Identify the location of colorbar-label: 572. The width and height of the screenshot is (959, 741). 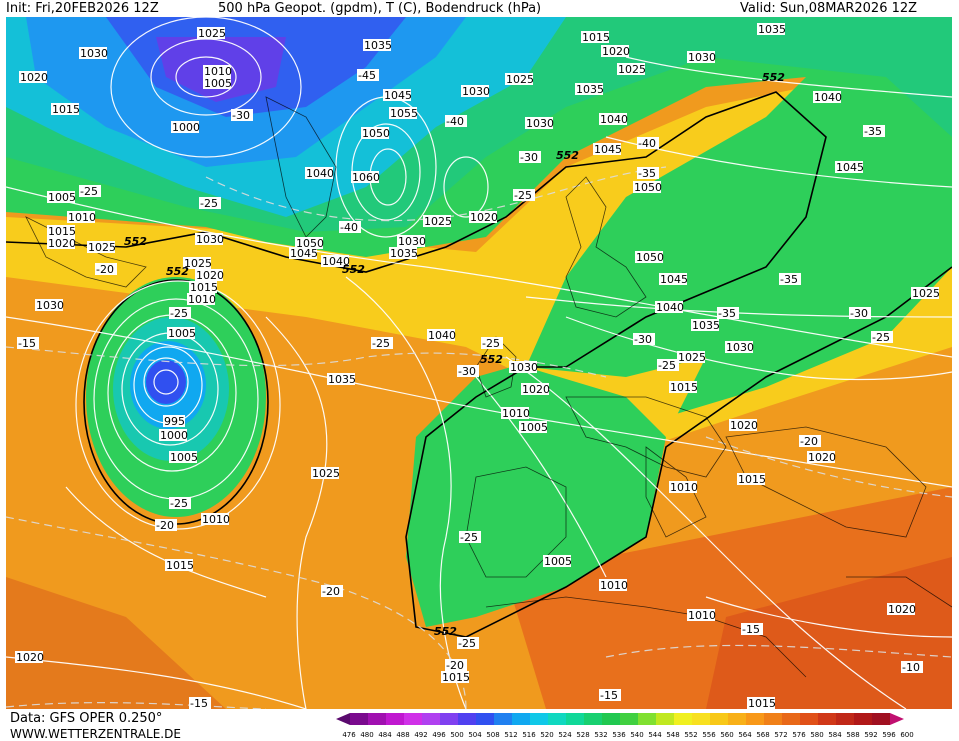
(780, 735).